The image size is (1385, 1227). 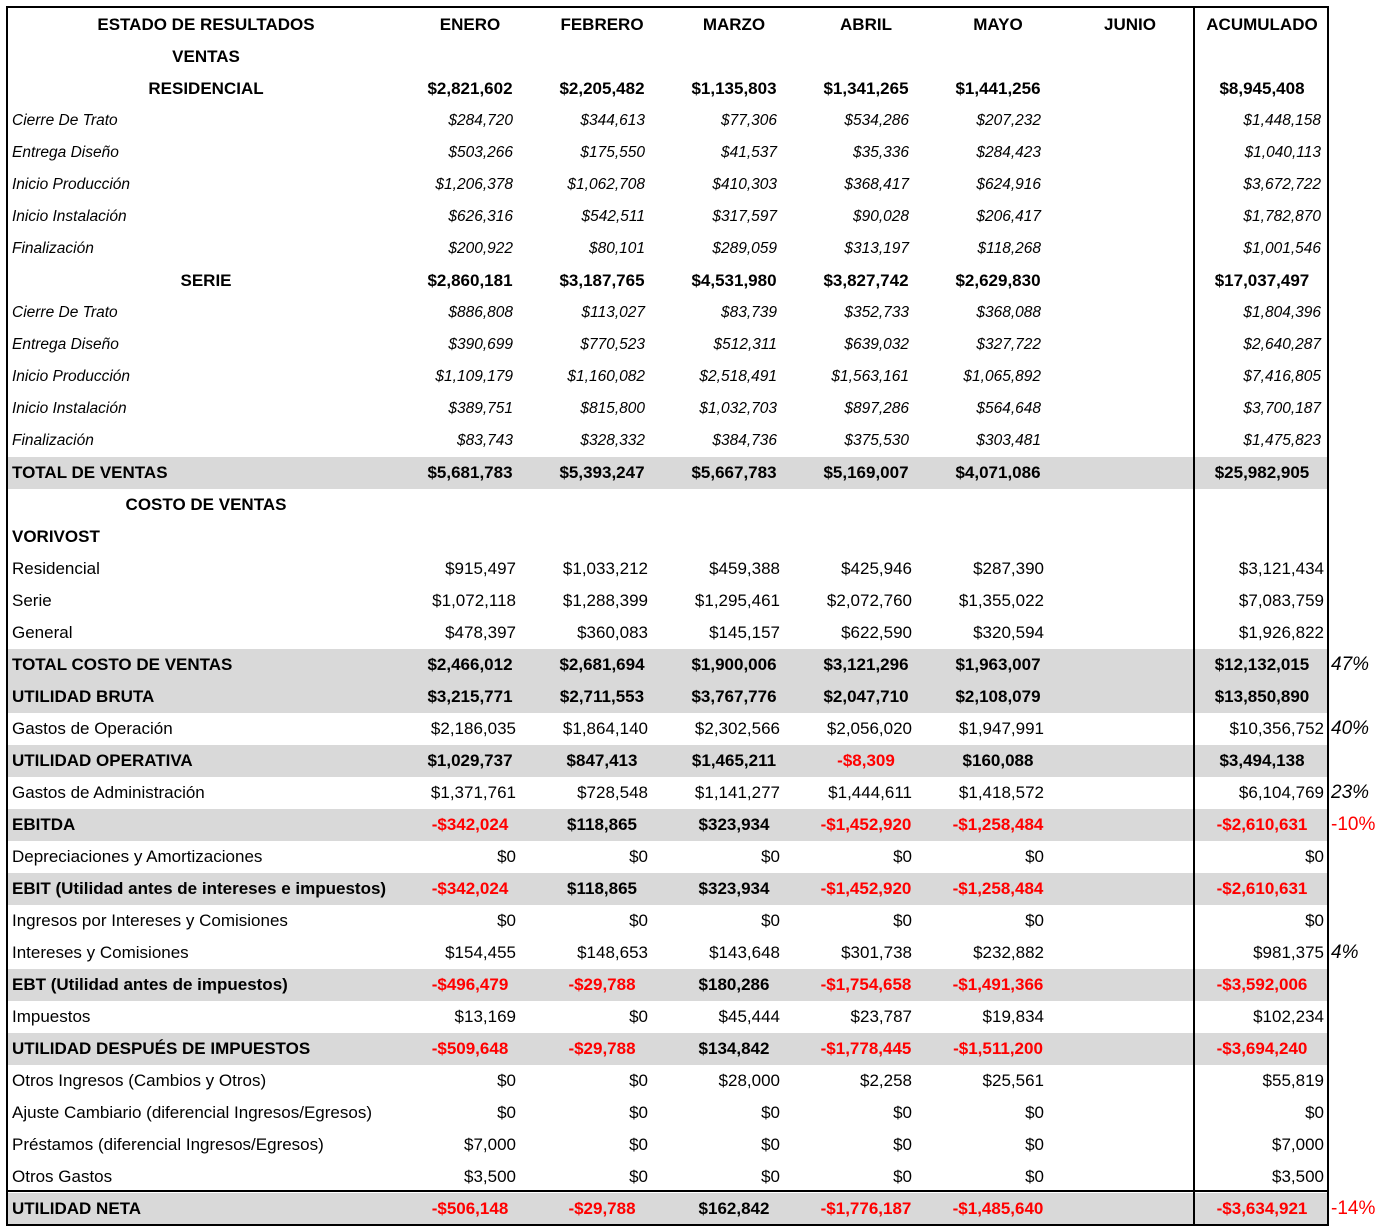 I want to click on cell-acumulado: $13,850,890, so click(x=1262, y=696).